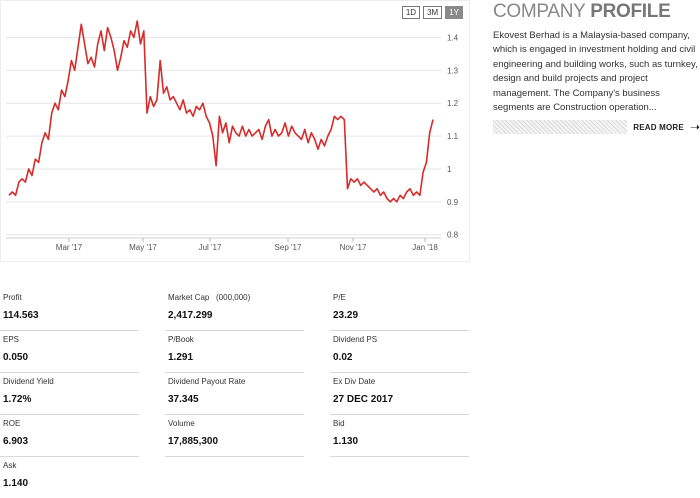  Describe the element at coordinates (399, 352) in the screenshot. I see `stat-dividend-ps: Dividend PS 0.02` at that location.